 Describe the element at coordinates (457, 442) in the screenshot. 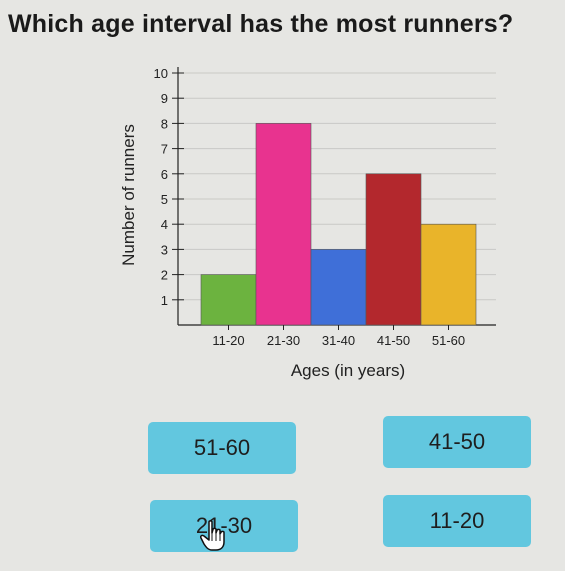

I see `answer-choice-41-50: 41-50` at that location.